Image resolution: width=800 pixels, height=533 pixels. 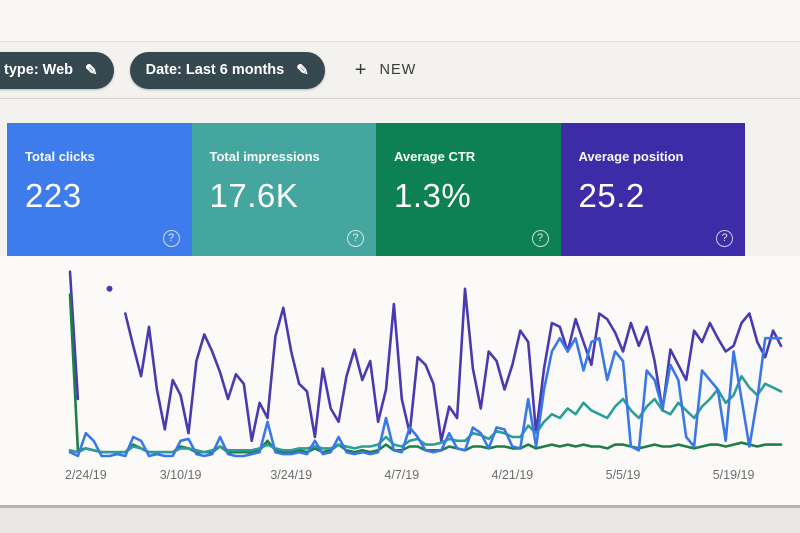 I want to click on x-axis-tick-label: 4/21/19, so click(x=512, y=475).